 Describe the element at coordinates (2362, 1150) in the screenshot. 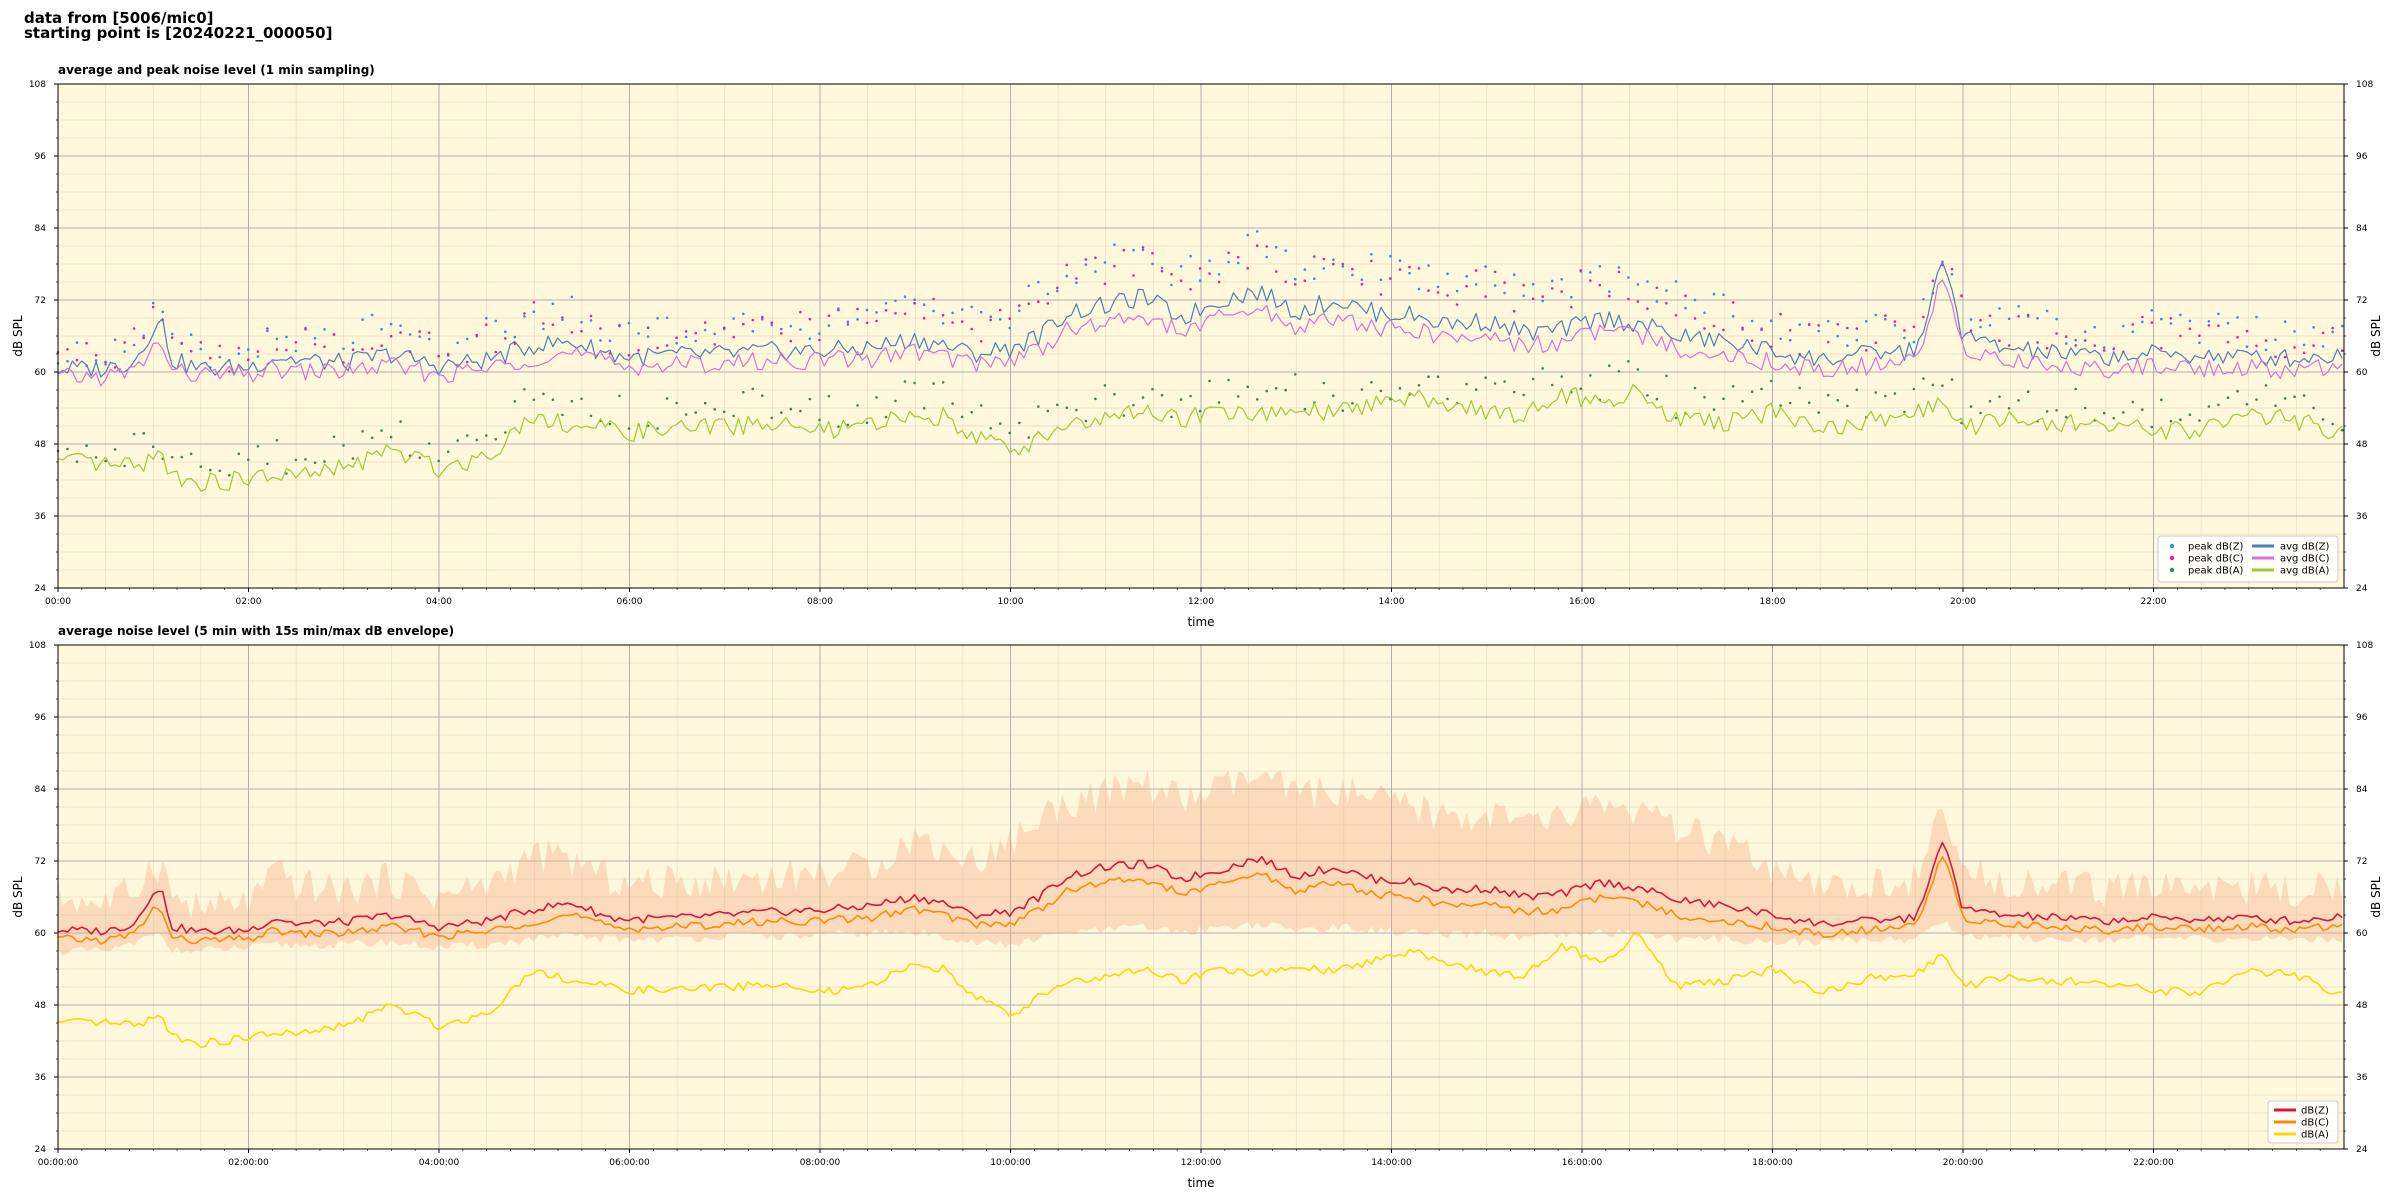

I see `y-tick-label-right: 24` at that location.